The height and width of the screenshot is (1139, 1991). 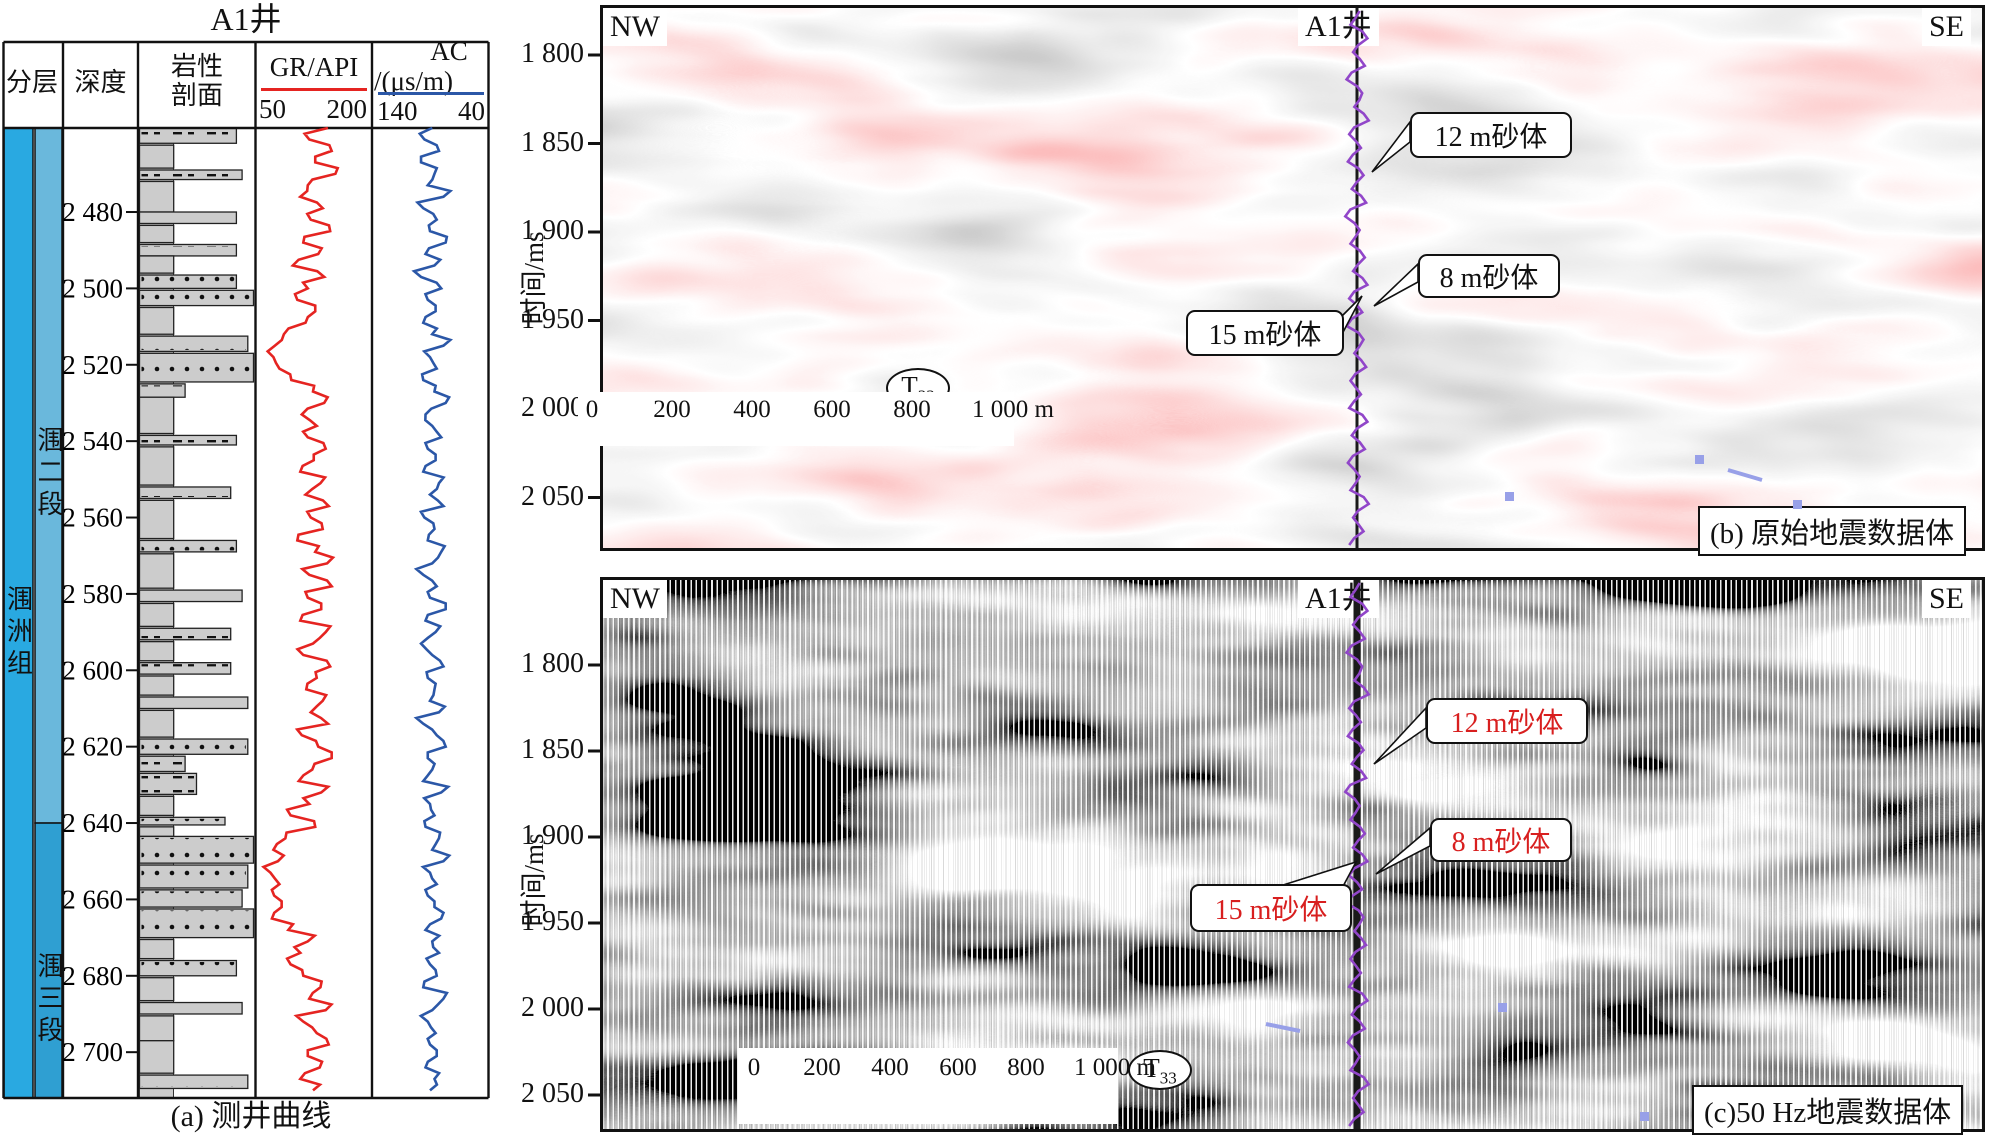 I want to click on depth-tick-label: 2 540, so click(x=92, y=441).